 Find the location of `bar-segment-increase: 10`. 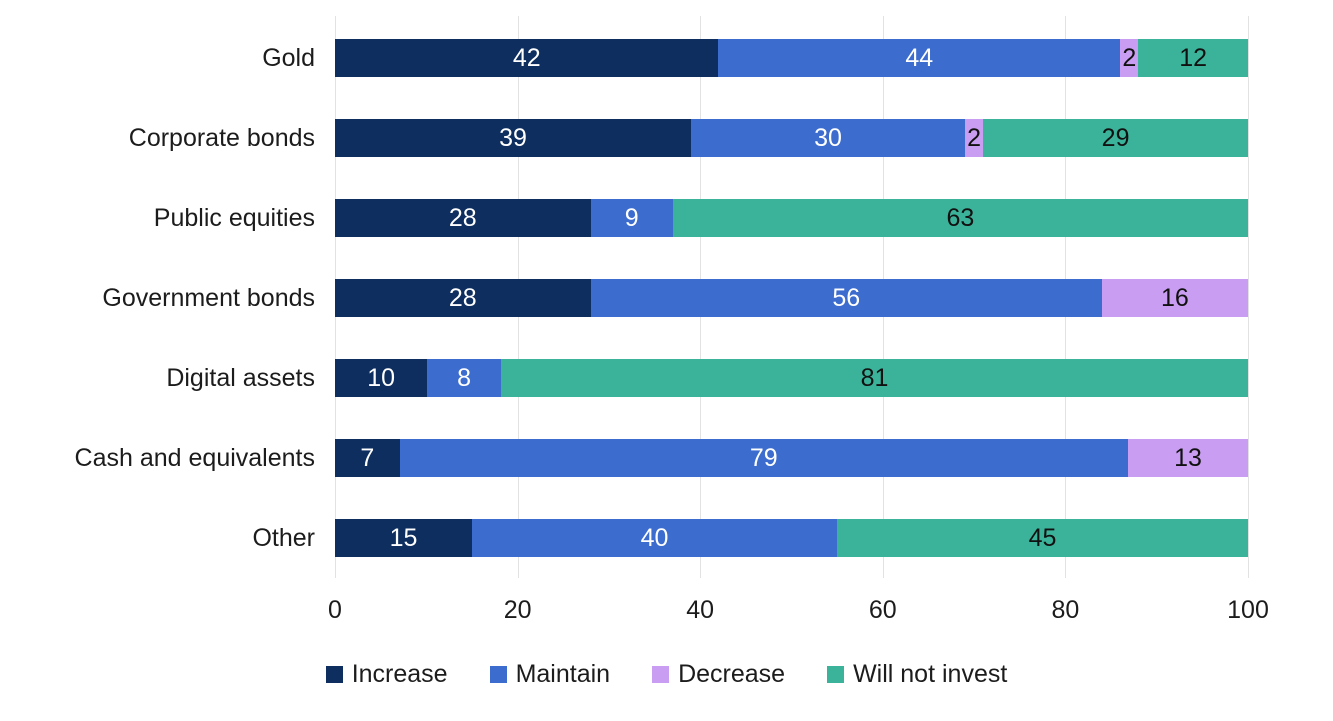

bar-segment-increase: 10 is located at coordinates (381, 378).